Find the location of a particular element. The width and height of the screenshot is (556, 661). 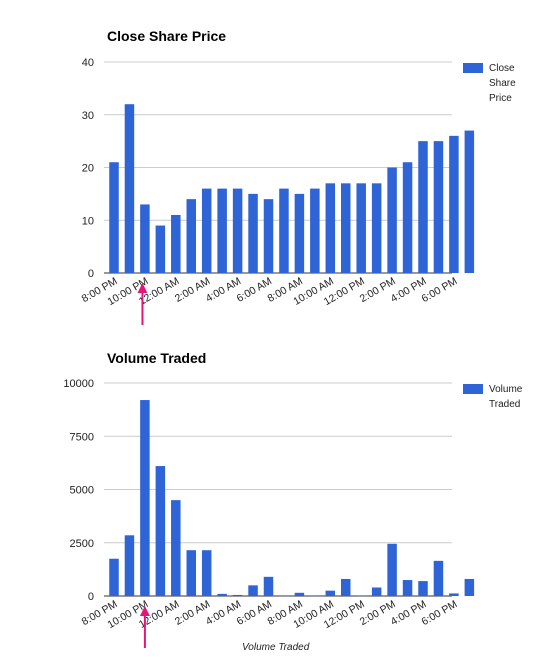

y-tick-label: 10 is located at coordinates (88, 221).